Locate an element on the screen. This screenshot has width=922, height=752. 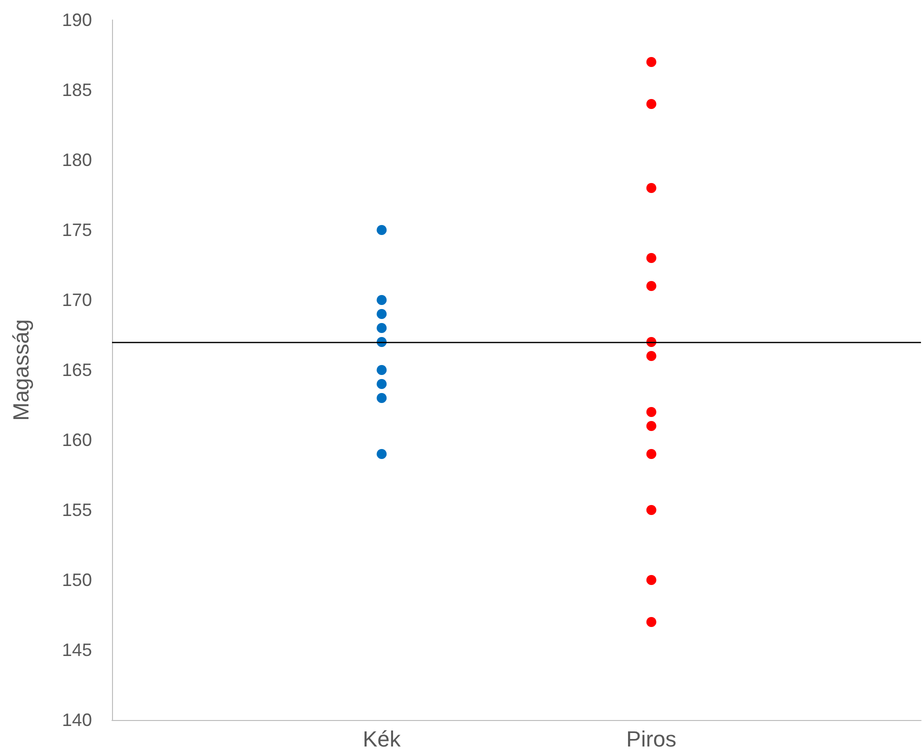
y-axis-title: Magasság is located at coordinates (21, 370).